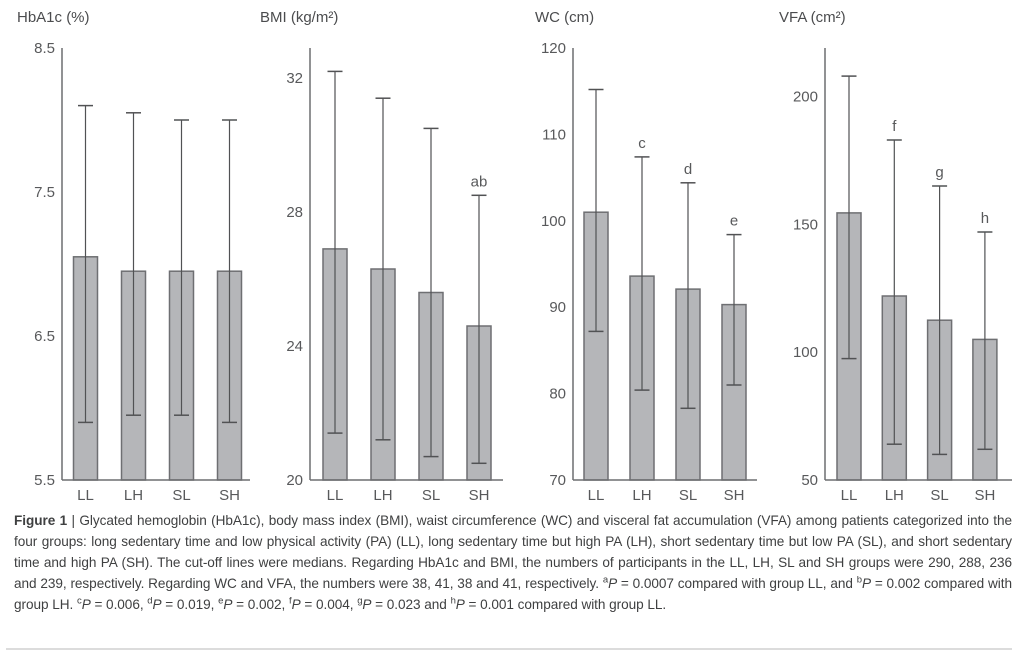 Image resolution: width=1024 pixels, height=650 pixels. What do you see at coordinates (290, 601) in the screenshot?
I see `caption-sup-f: f` at bounding box center [290, 601].